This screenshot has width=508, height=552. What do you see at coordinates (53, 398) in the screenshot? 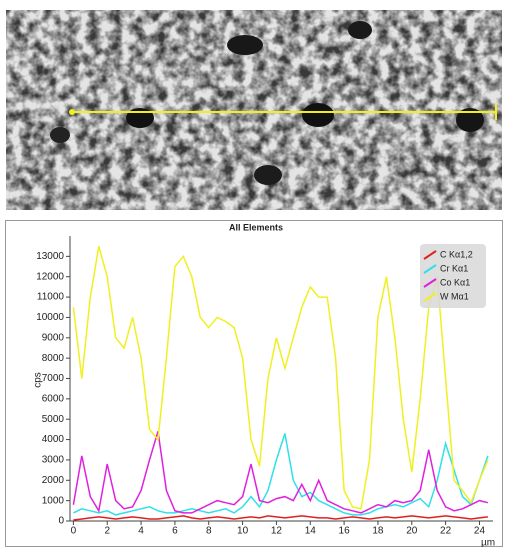
I see `y-tick-label: 6000` at bounding box center [53, 398].